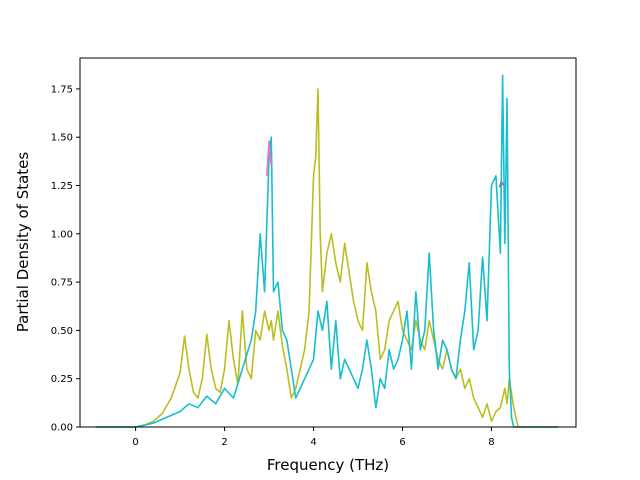 The height and width of the screenshot is (480, 640). I want to click on x-tick-label: 2, so click(224, 442).